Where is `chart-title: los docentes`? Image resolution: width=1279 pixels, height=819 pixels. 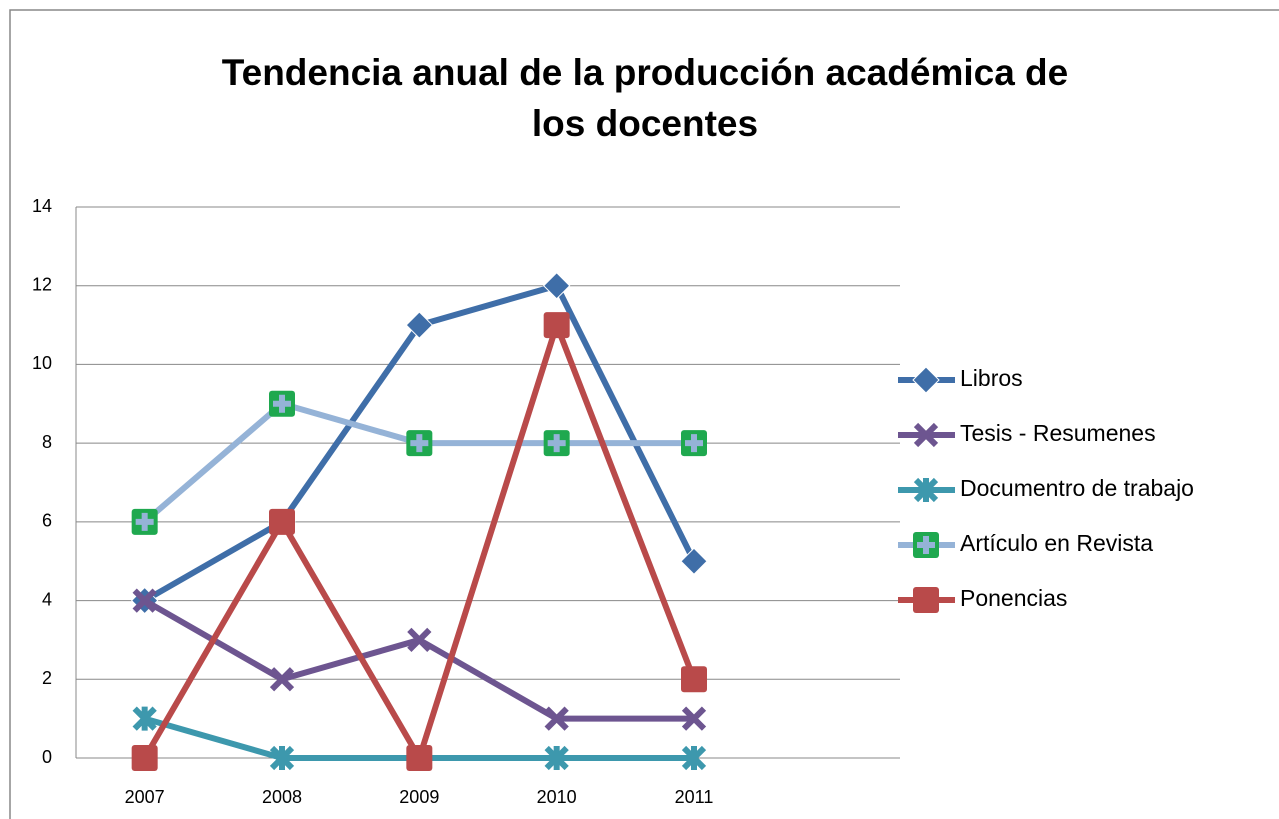 chart-title: los docentes is located at coordinates (645, 123).